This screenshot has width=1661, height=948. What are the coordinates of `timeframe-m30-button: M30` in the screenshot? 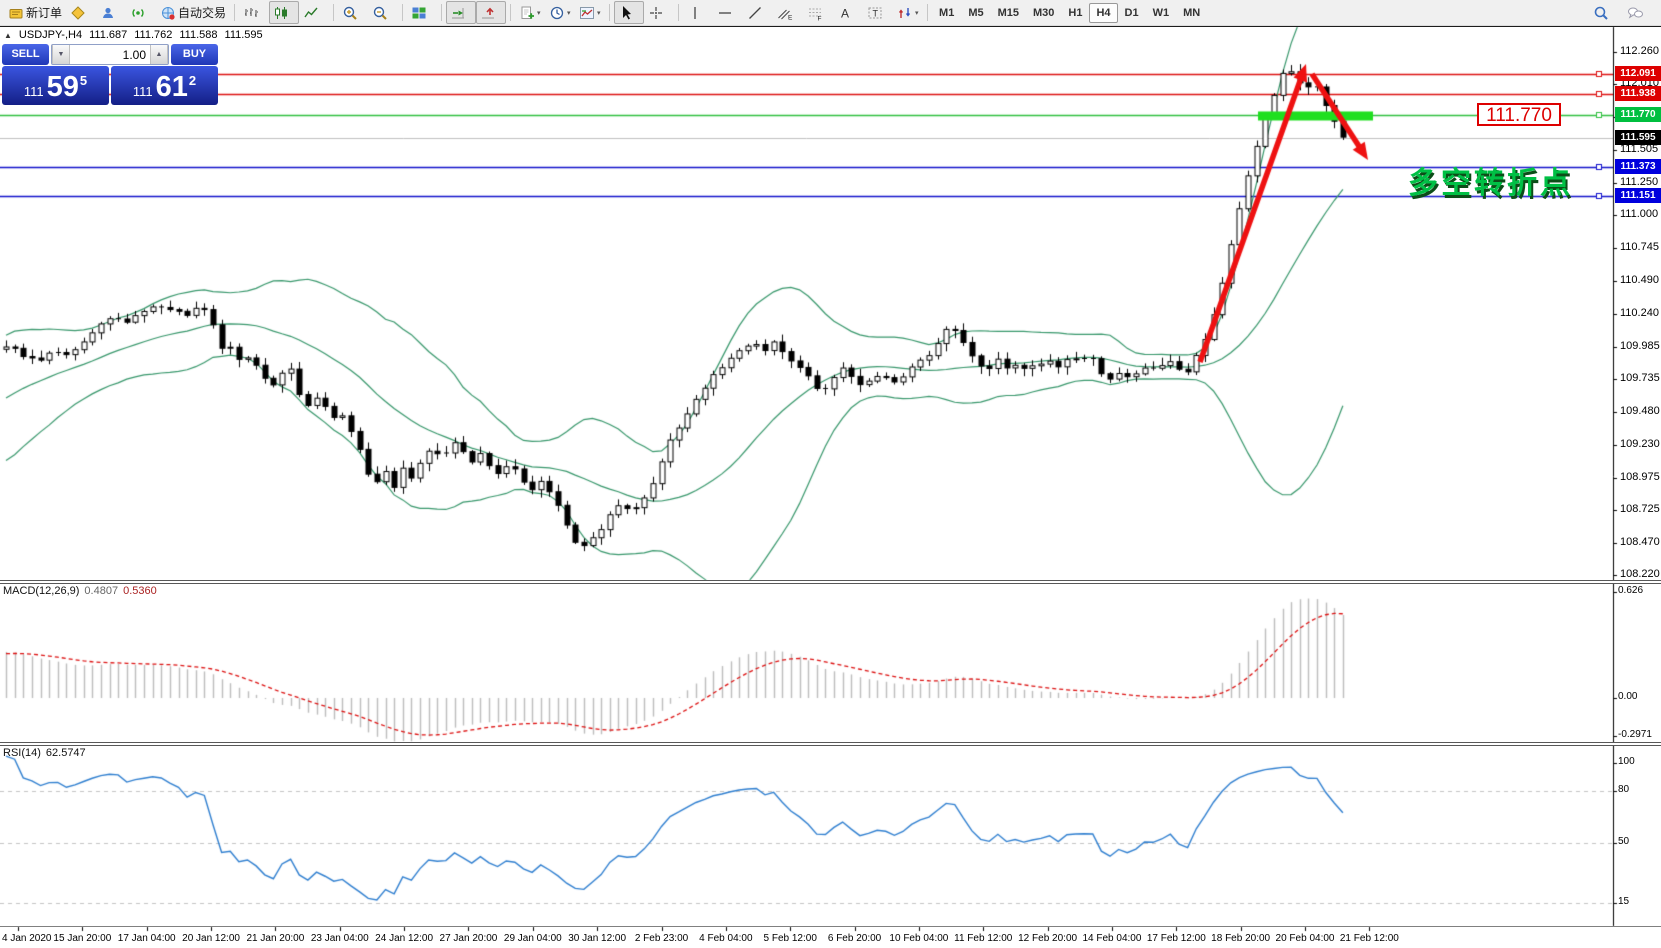 It's located at (1044, 12).